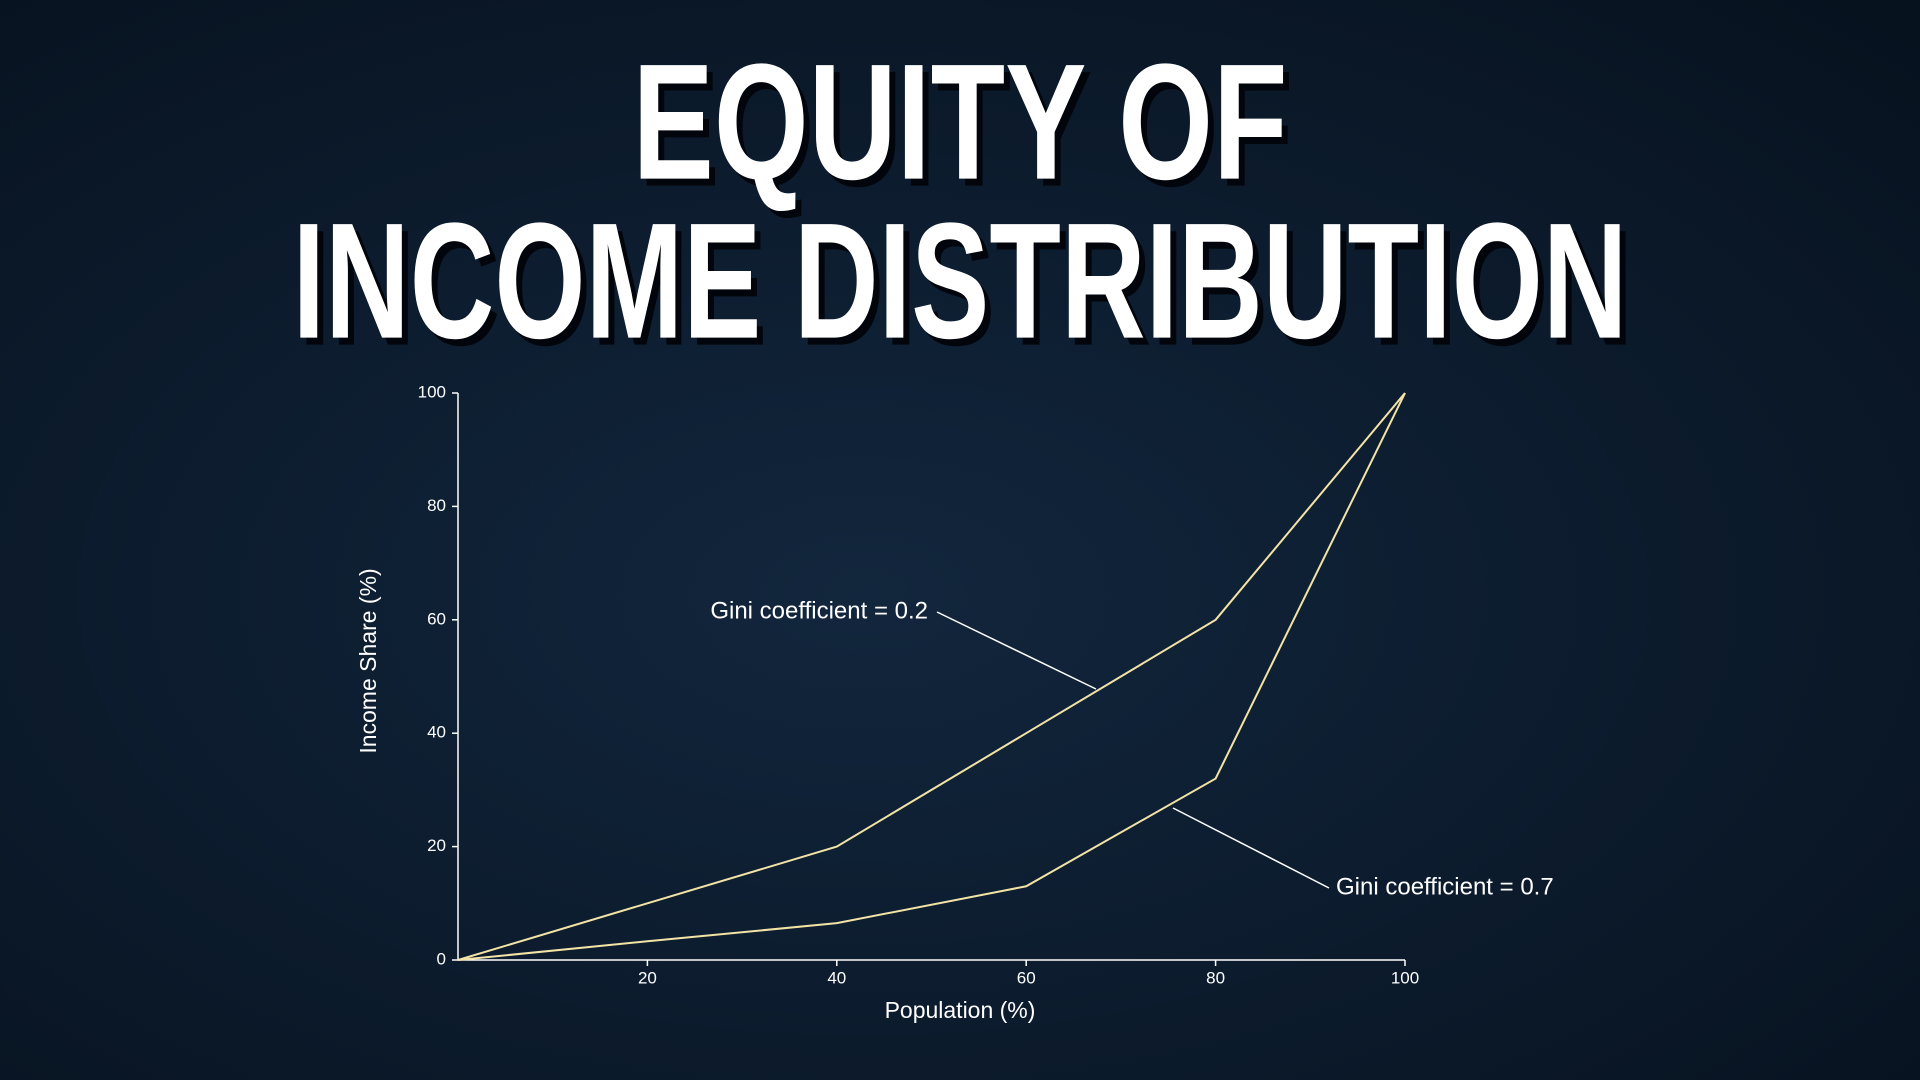 The image size is (1920, 1080). I want to click on title-shadow: EQUITY OF, so click(966, 129).